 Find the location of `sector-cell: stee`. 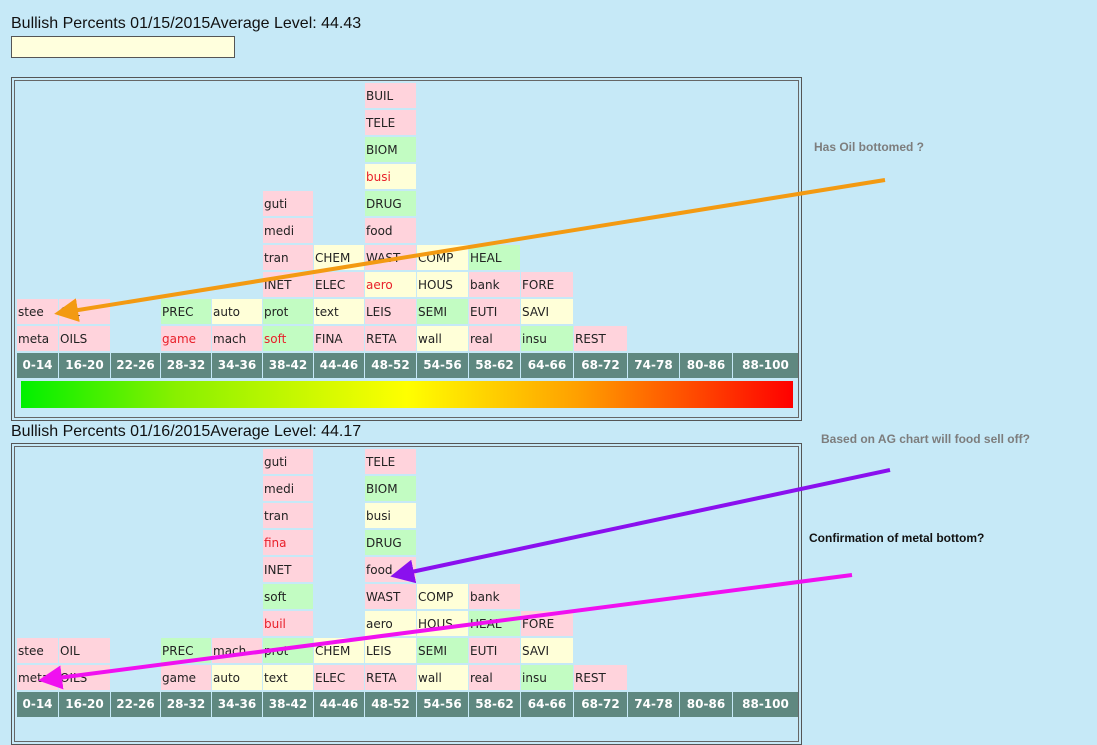

sector-cell: stee is located at coordinates (37, 650).